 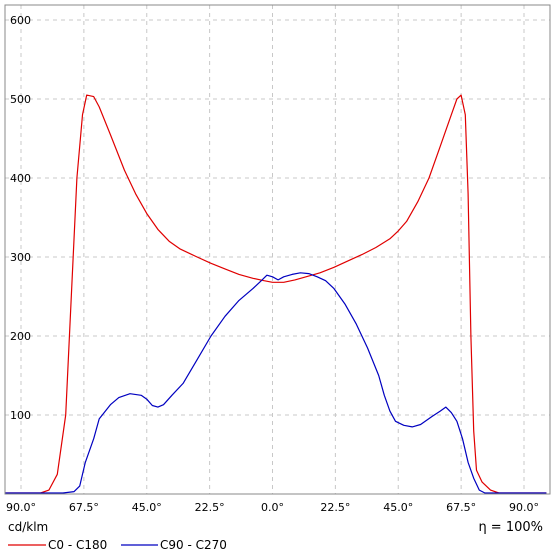 What do you see at coordinates (20, 178) in the screenshot?
I see `y-tick-label: 400` at bounding box center [20, 178].